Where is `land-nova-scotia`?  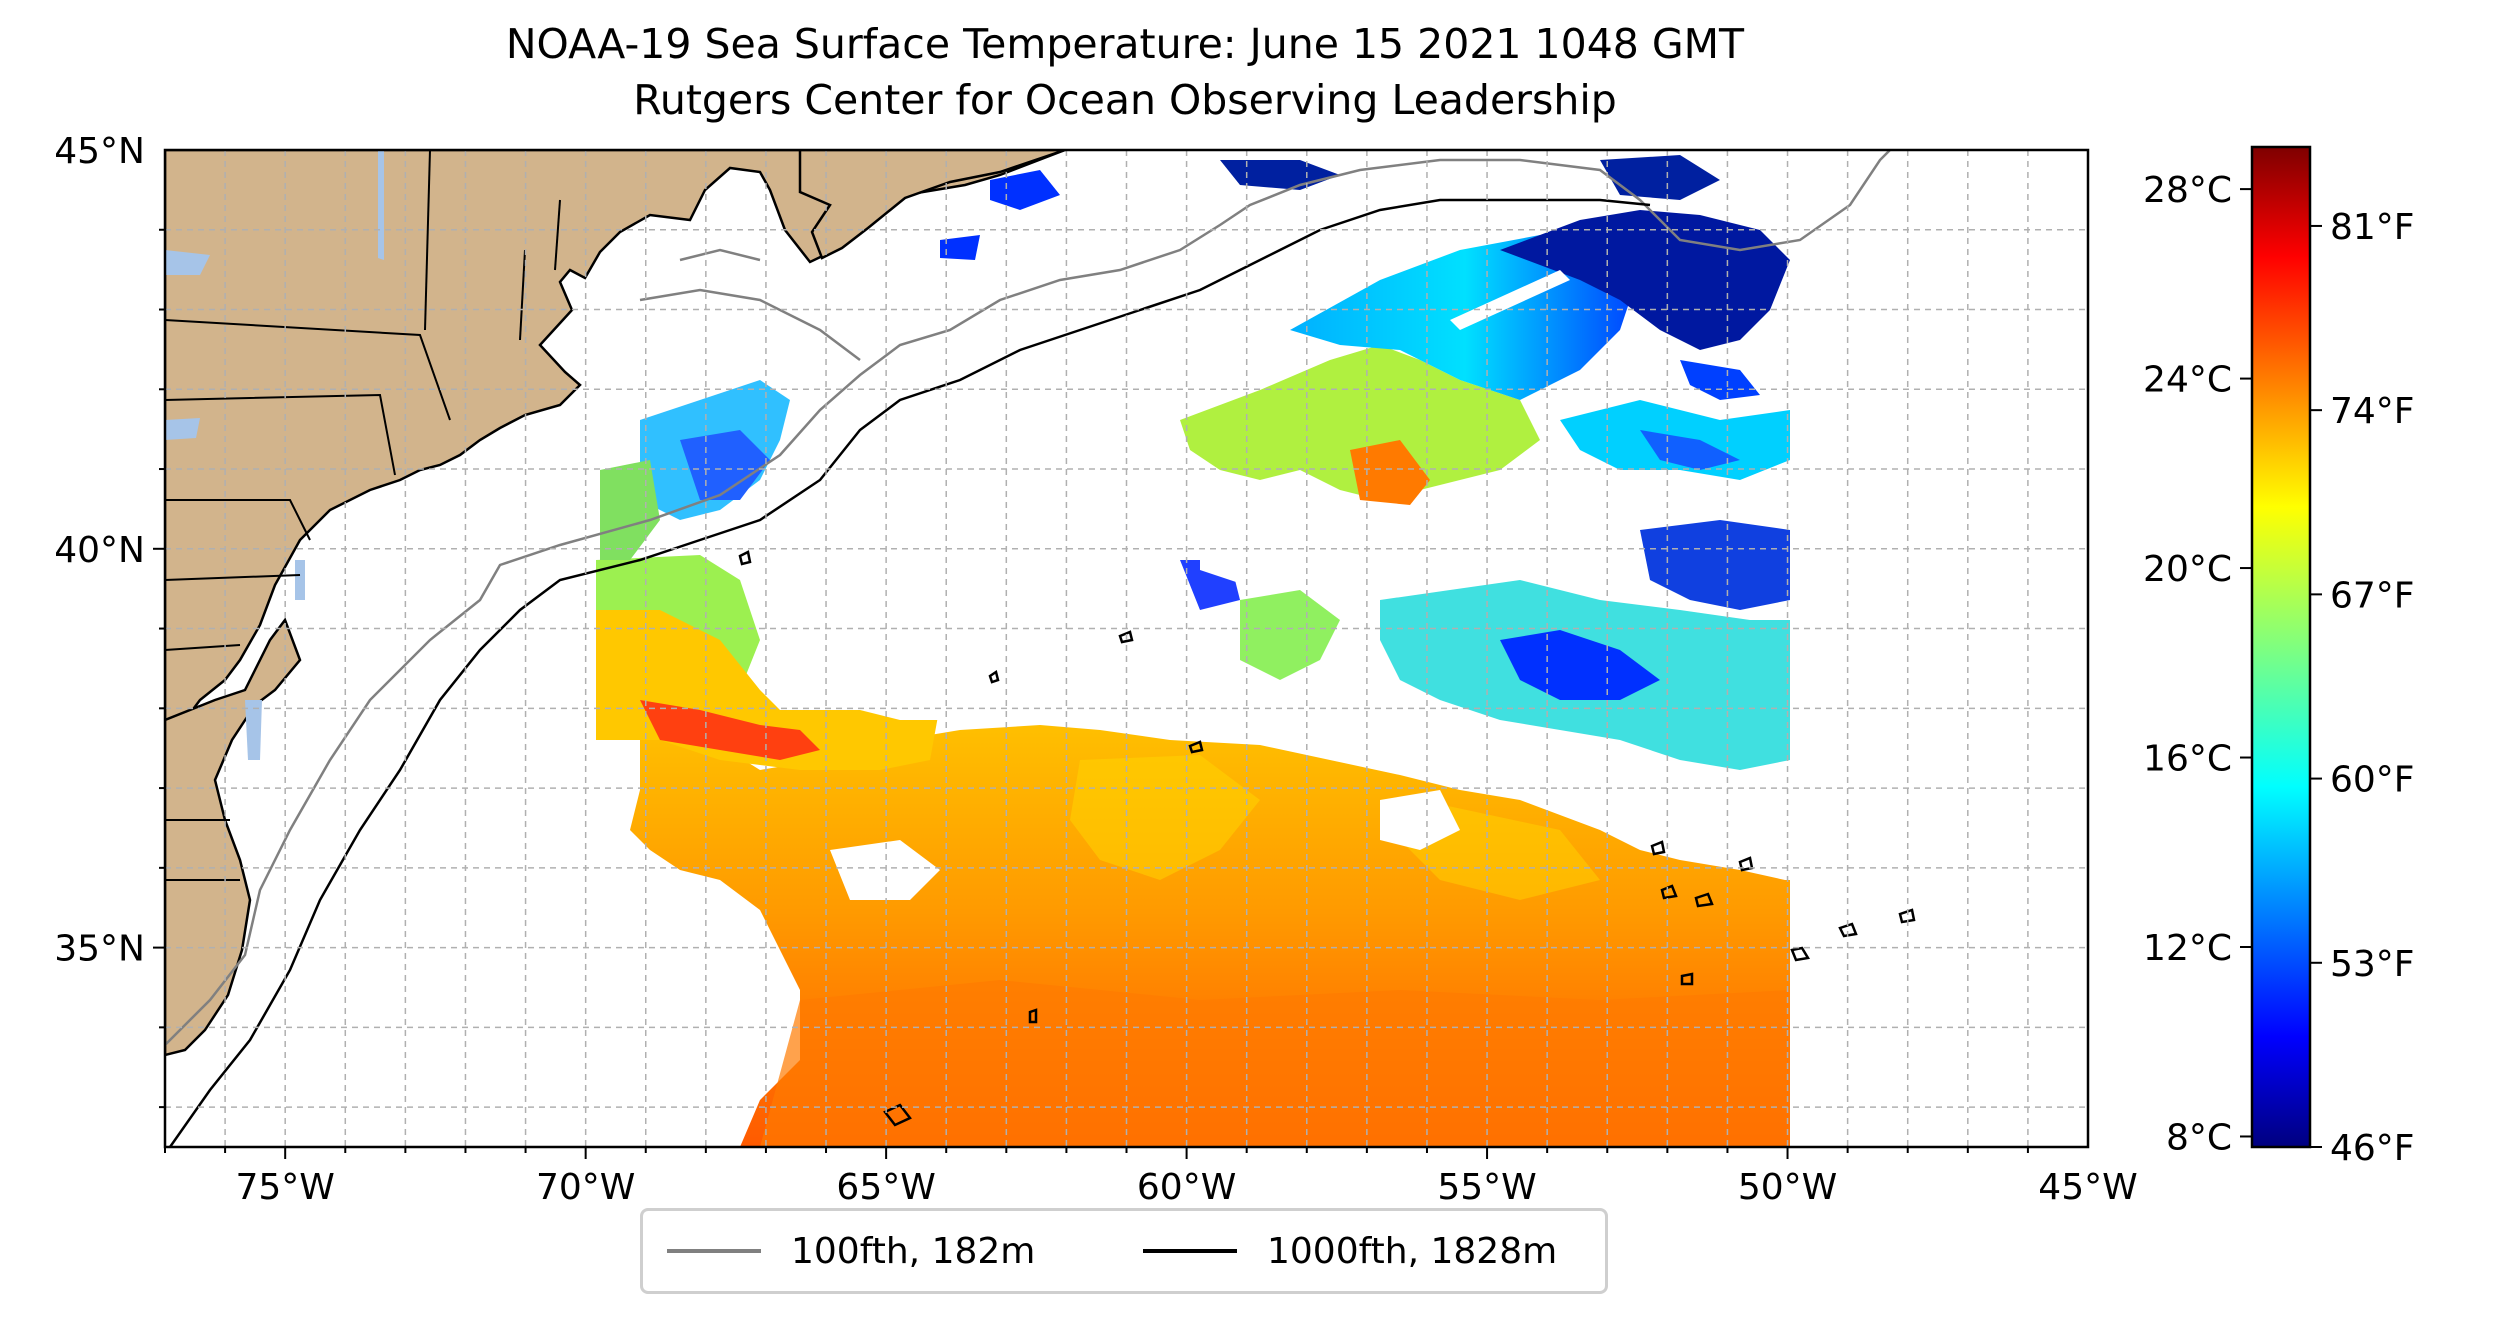 land-nova-scotia is located at coordinates (932, 205).